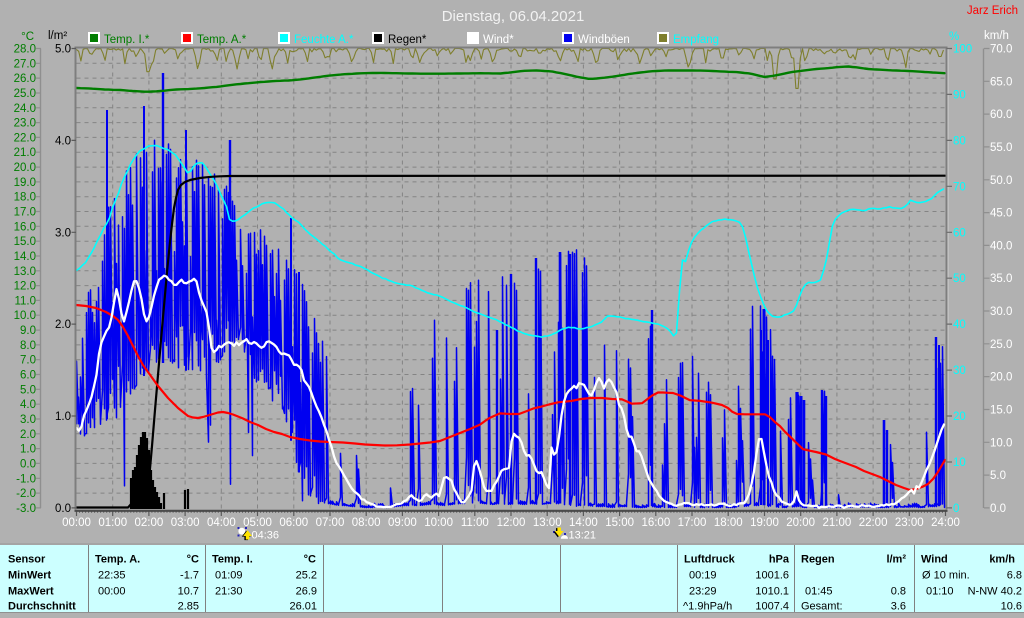 This screenshot has height=618, width=1024. I want to click on svg-text: 21.0, so click(25, 153).